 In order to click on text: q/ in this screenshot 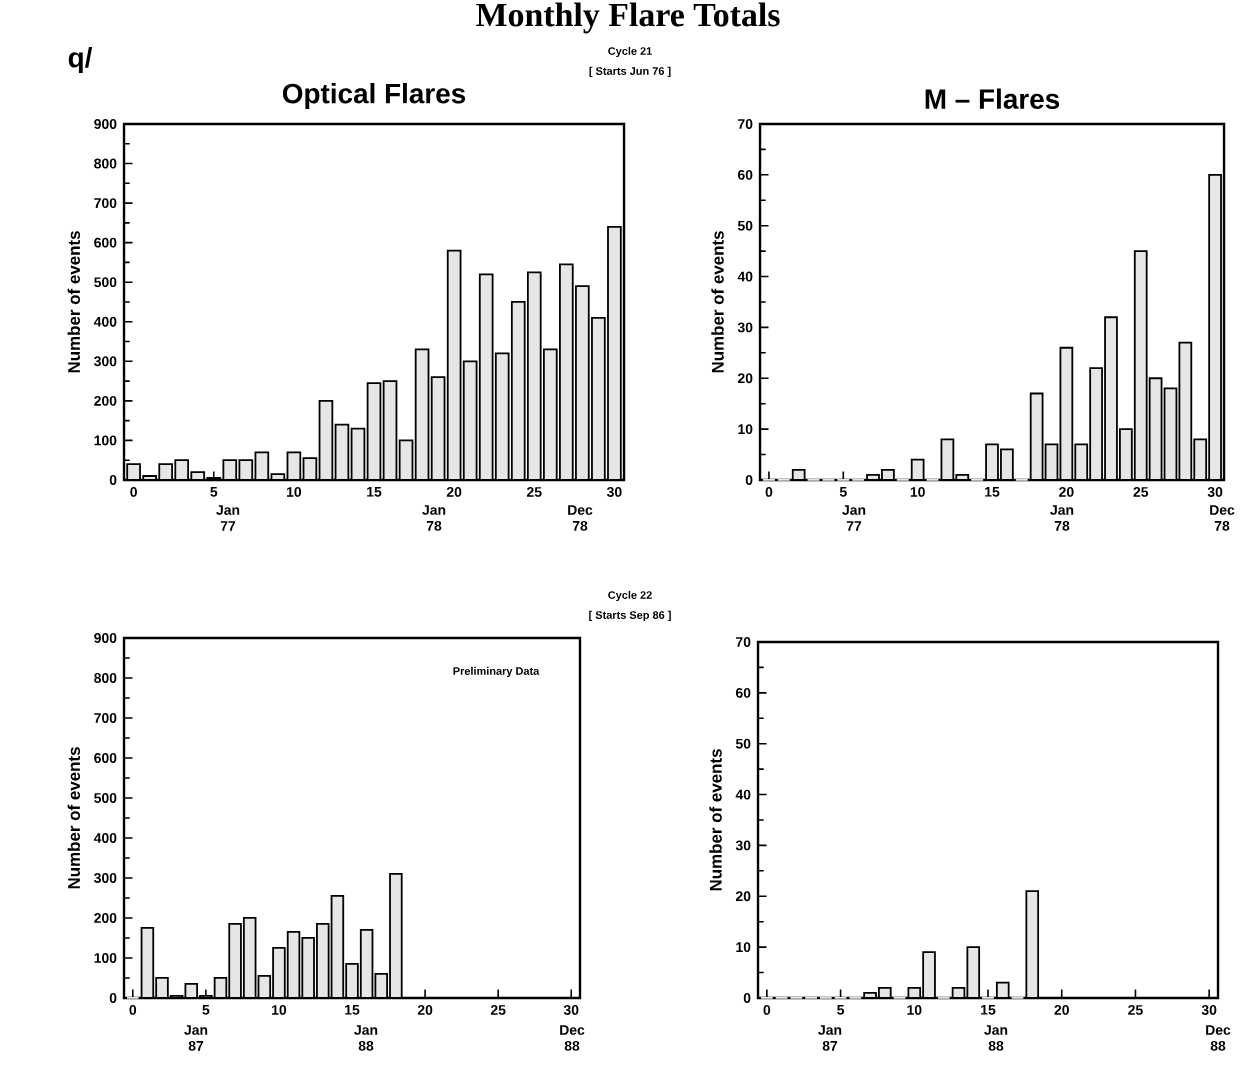, I will do `click(80, 59)`.